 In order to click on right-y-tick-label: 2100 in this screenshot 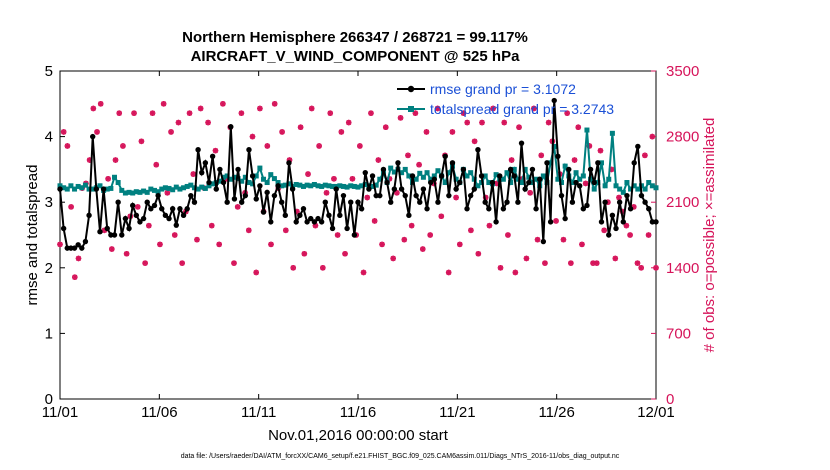, I will do `click(682, 202)`.